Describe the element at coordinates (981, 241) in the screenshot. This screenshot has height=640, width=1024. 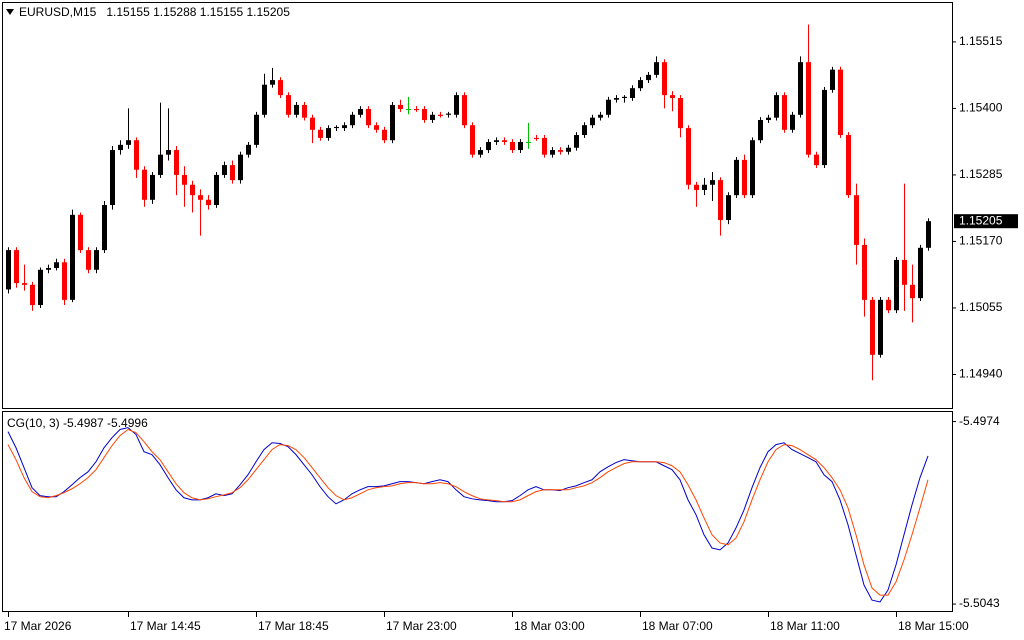
I see `y-tick-label: 1.15170` at that location.